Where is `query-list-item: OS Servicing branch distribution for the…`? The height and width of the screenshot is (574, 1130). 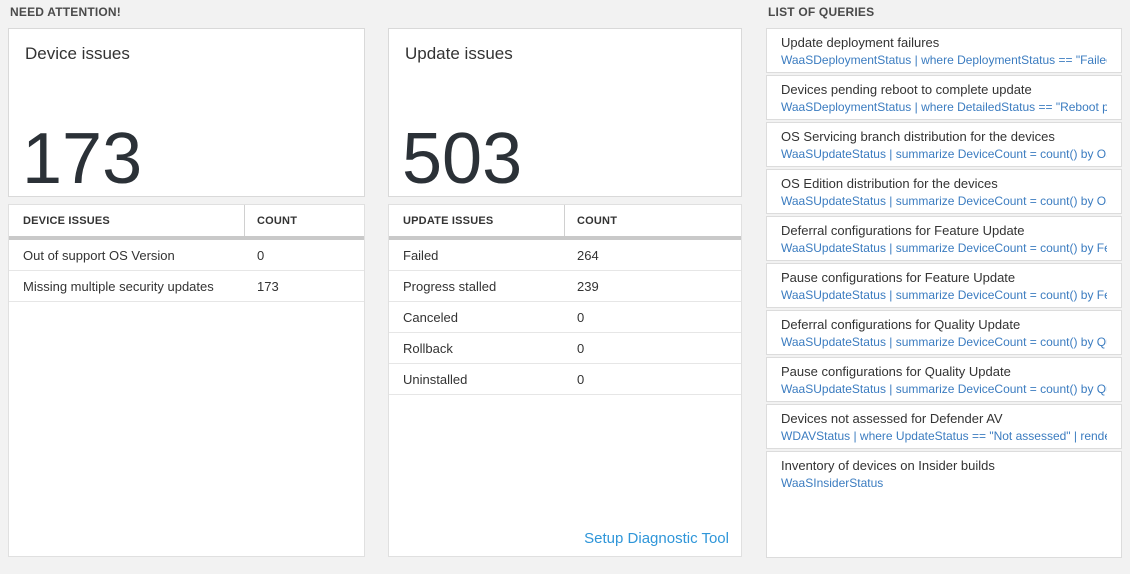
query-list-item: OS Servicing branch distribution for the… is located at coordinates (944, 144).